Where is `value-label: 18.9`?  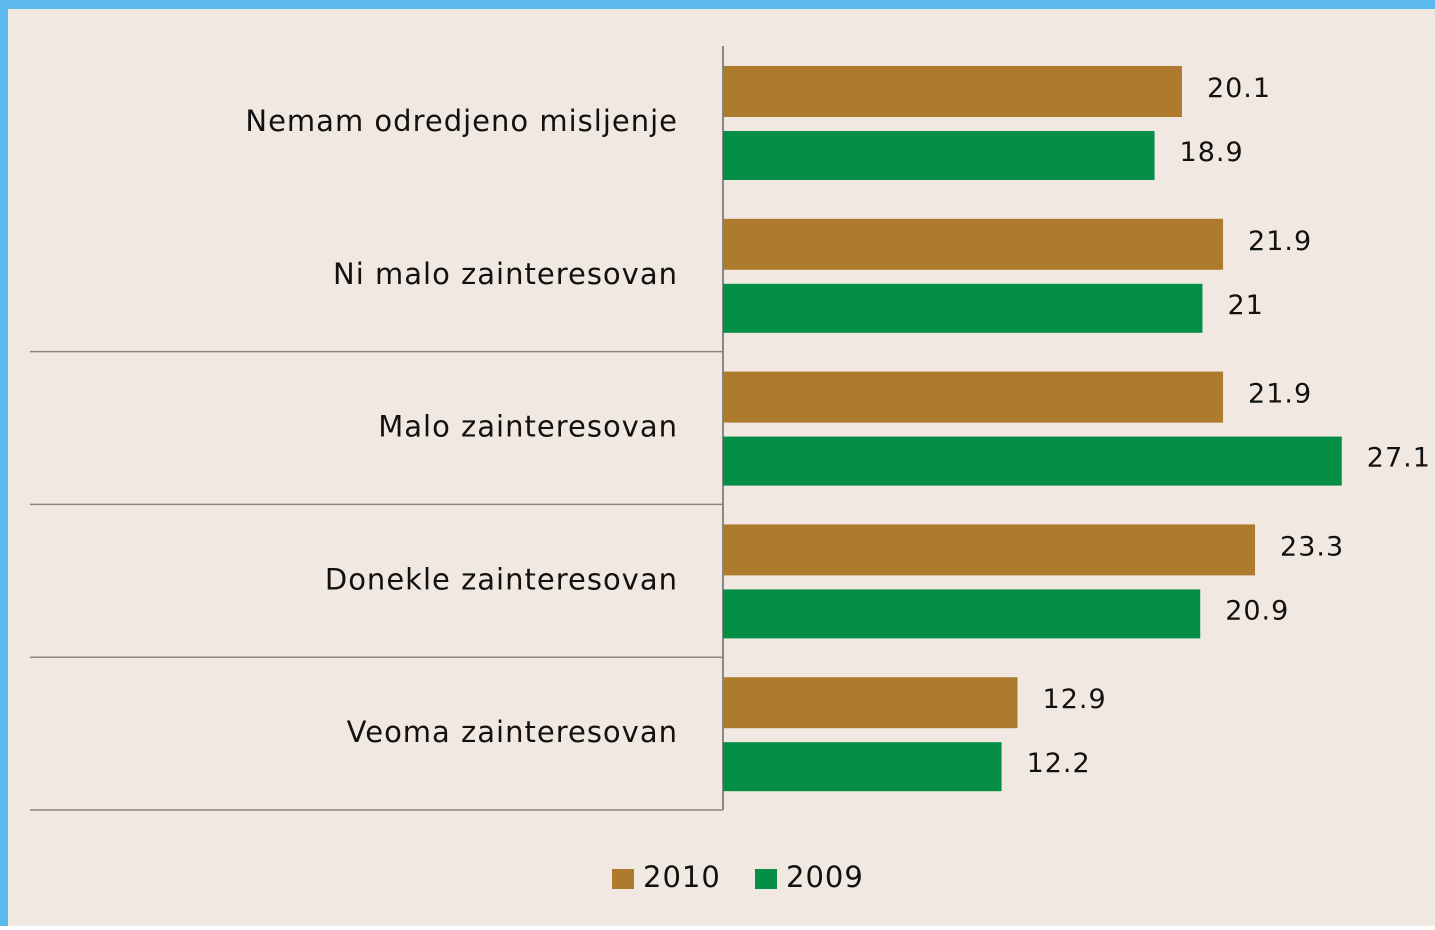
value-label: 18.9 is located at coordinates (1212, 152).